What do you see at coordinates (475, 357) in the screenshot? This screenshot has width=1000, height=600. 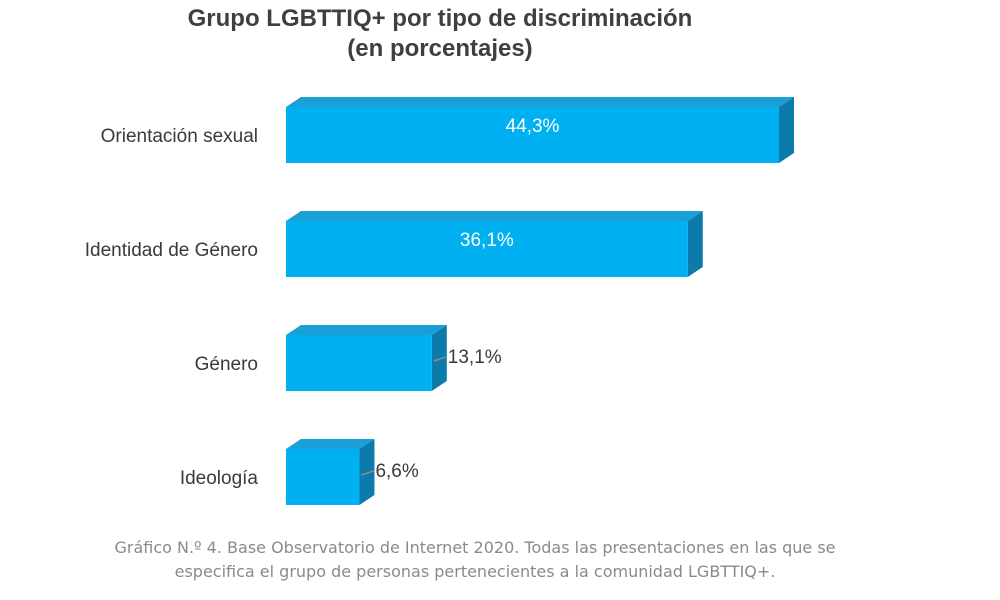 I see `data-label: 13,1%` at bounding box center [475, 357].